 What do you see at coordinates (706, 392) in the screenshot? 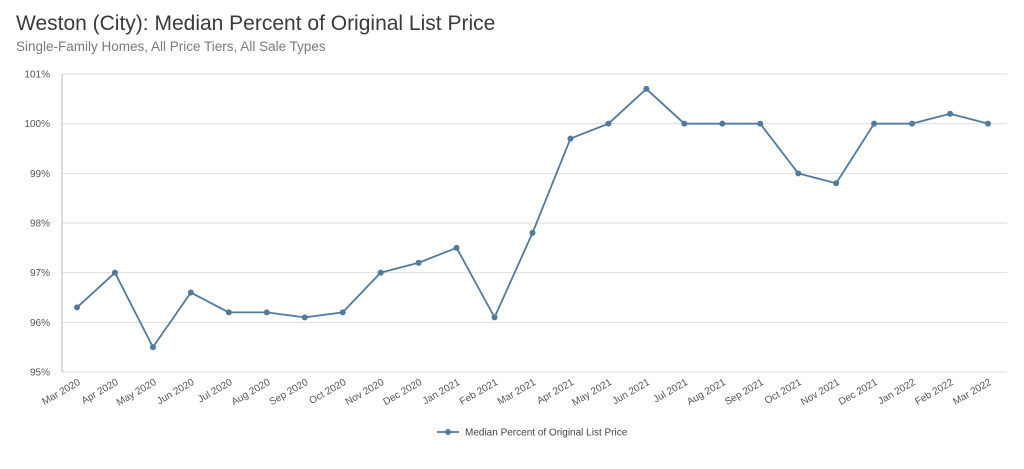
I see `x-tick-label: Aug 2021` at bounding box center [706, 392].